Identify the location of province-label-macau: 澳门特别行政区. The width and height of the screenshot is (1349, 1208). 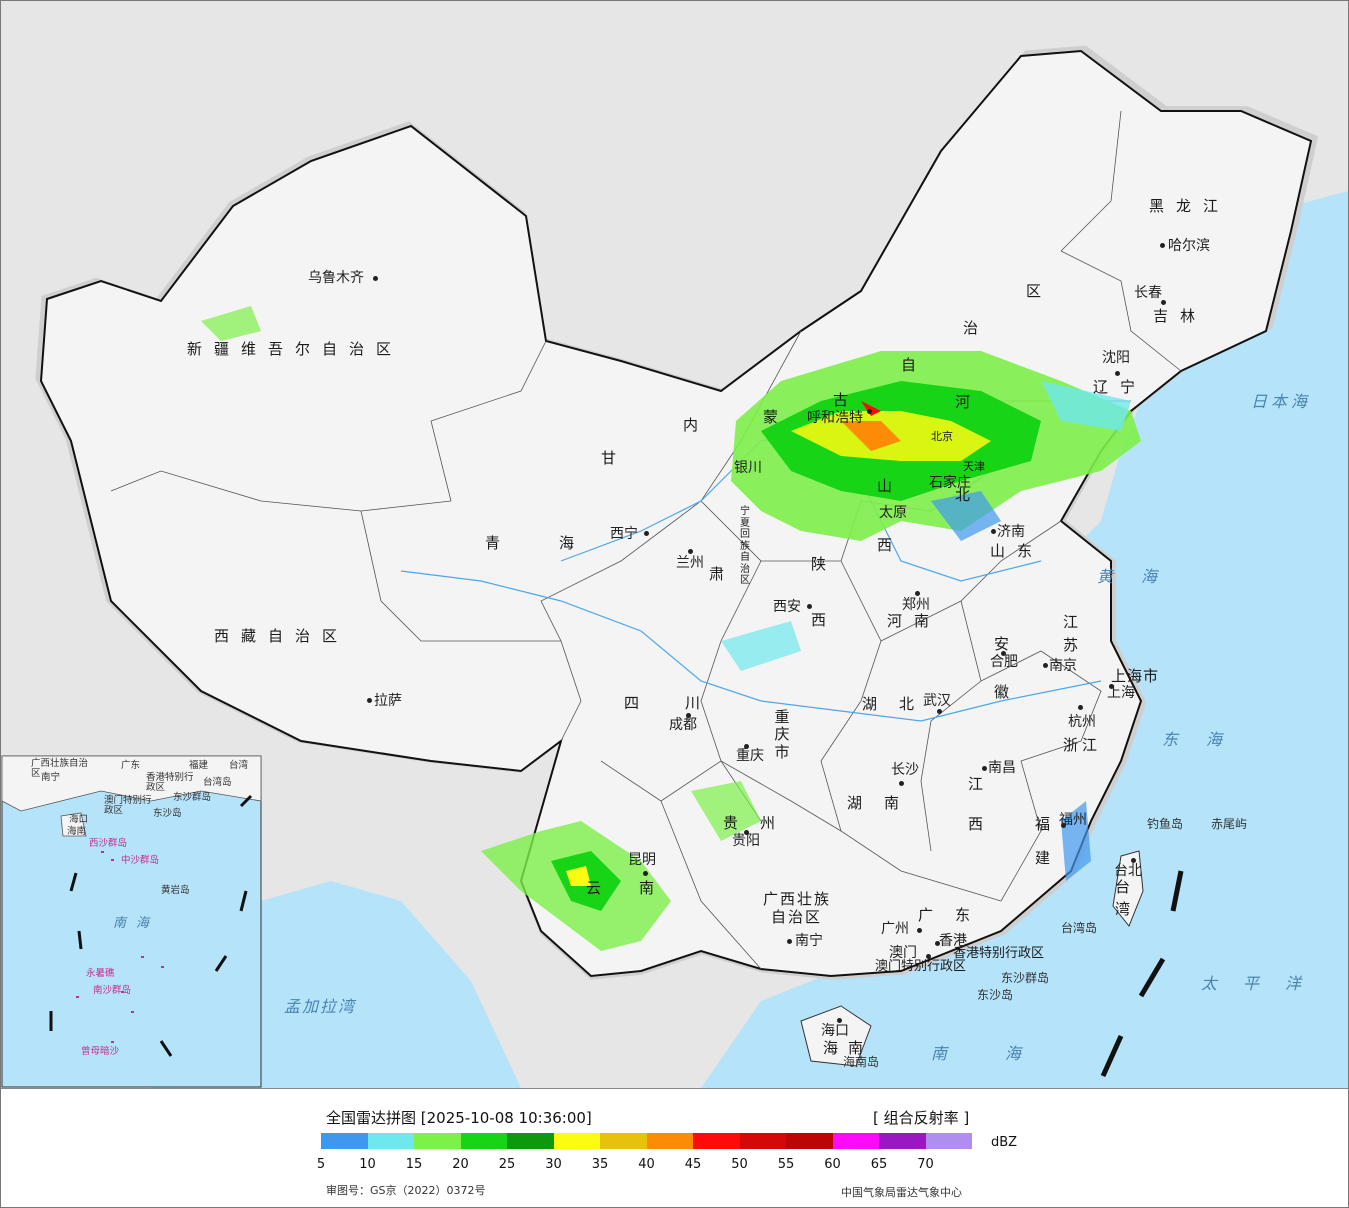
(921, 966).